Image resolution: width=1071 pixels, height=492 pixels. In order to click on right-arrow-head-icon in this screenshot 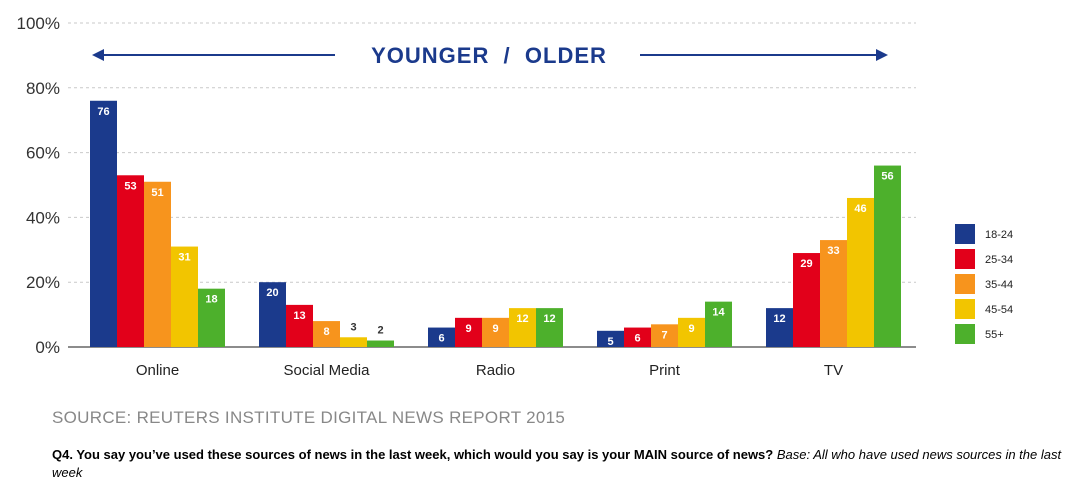, I will do `click(882, 55)`.